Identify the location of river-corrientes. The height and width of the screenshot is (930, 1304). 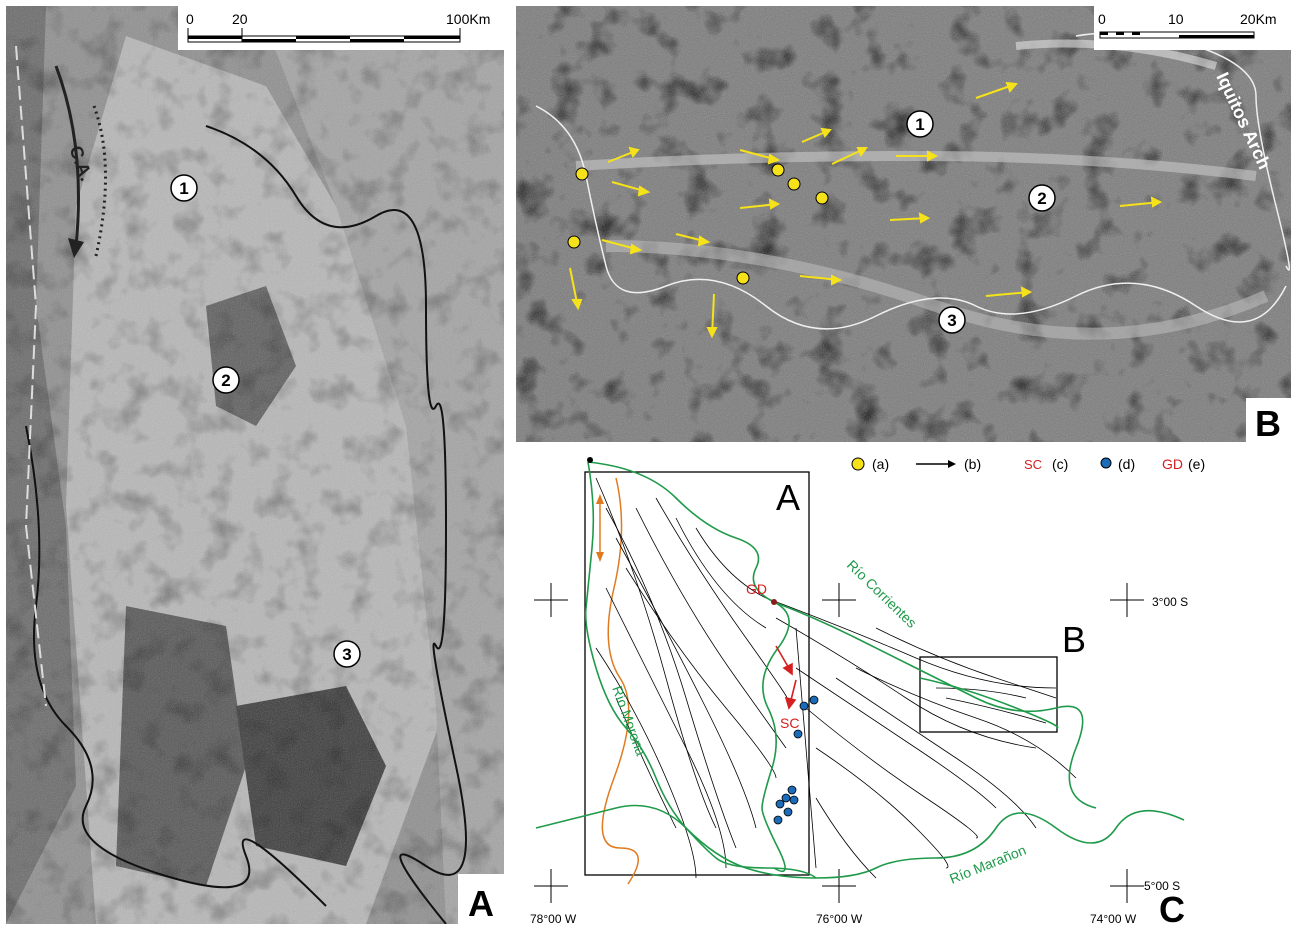
(935, 705).